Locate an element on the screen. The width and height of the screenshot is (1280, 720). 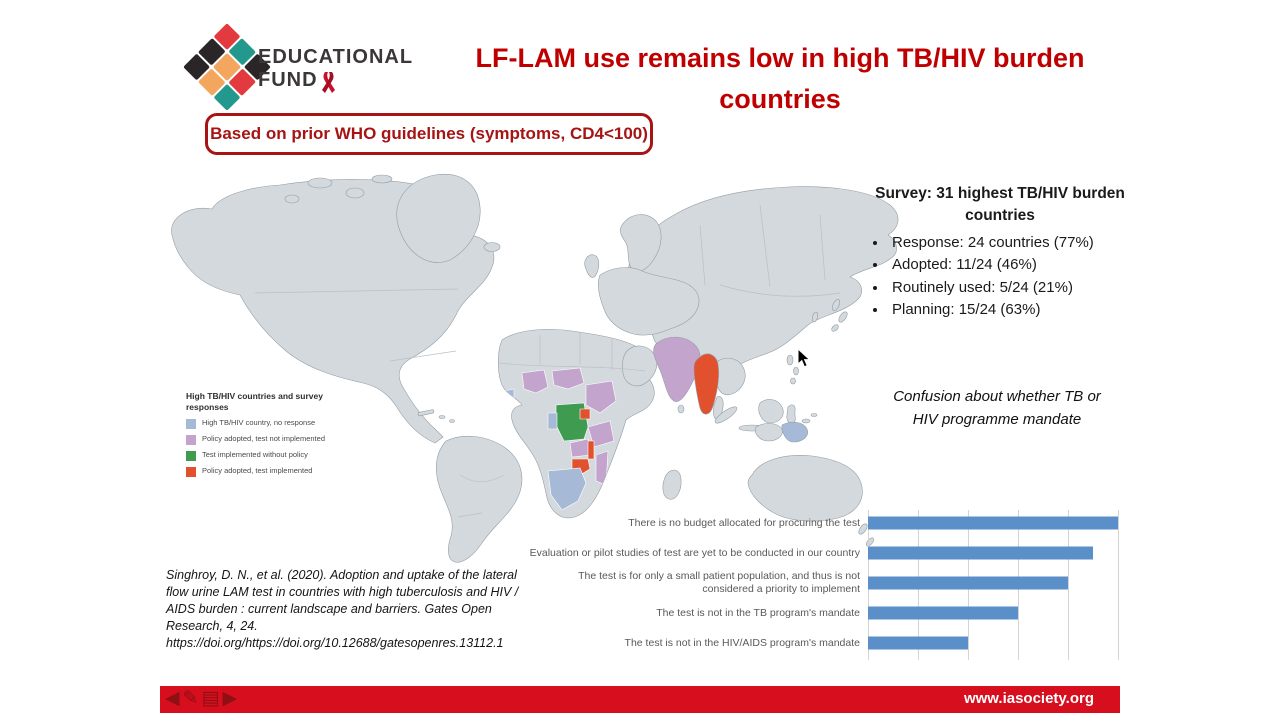
footer-url: www.iasociety.org is located at coordinates (1028, 698).